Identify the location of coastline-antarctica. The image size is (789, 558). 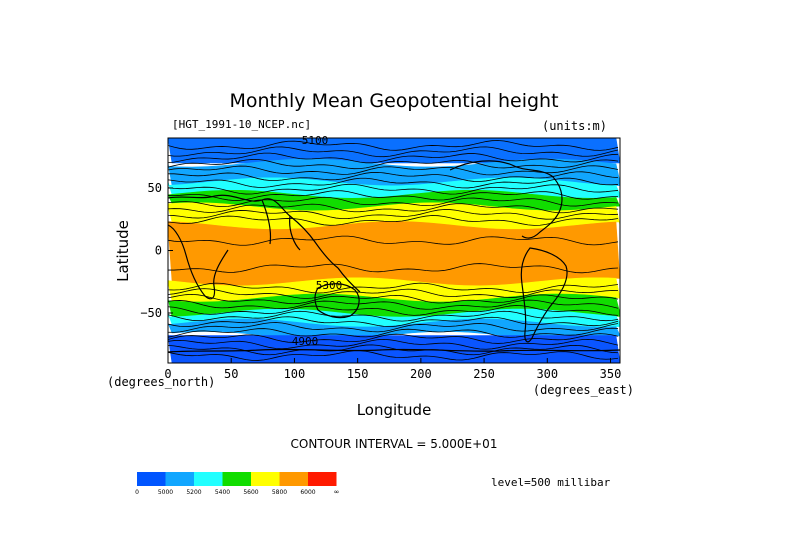
(394, 350).